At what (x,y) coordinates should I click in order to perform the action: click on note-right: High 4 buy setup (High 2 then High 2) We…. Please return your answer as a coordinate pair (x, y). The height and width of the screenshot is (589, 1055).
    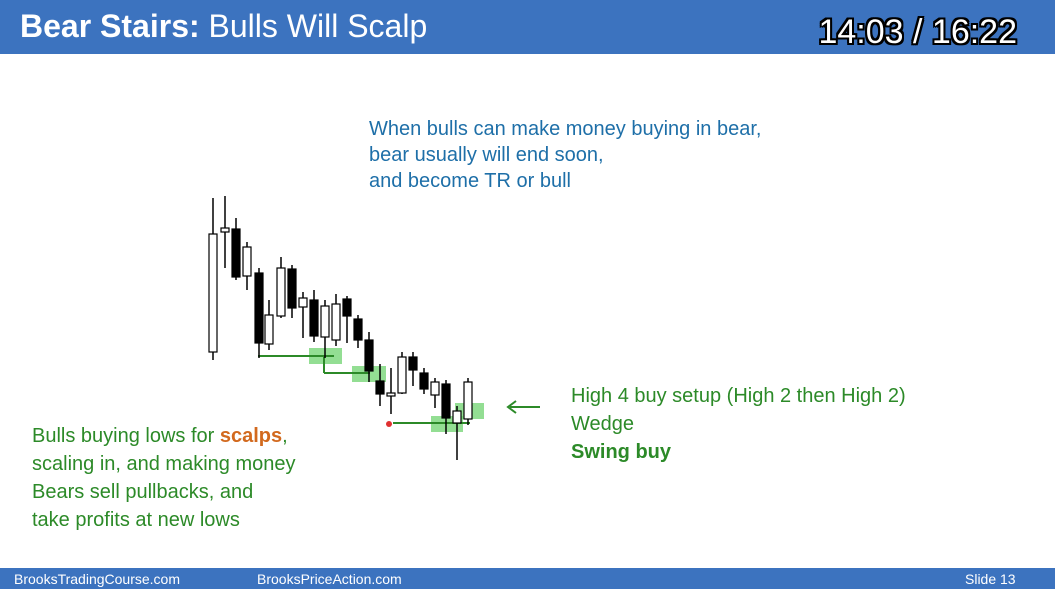
    Looking at the image, I should click on (738, 424).